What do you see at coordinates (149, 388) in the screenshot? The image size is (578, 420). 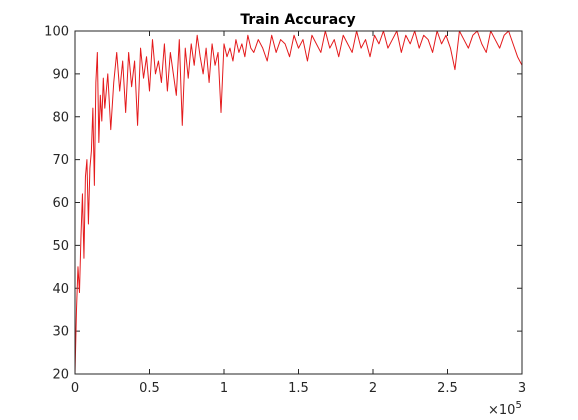 I see `x-tick-label: 0.5` at bounding box center [149, 388].